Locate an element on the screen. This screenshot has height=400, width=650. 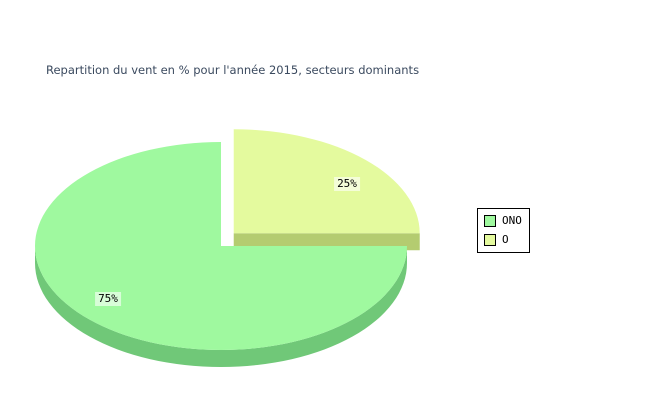
legend-label-o: O is located at coordinates (505, 239).